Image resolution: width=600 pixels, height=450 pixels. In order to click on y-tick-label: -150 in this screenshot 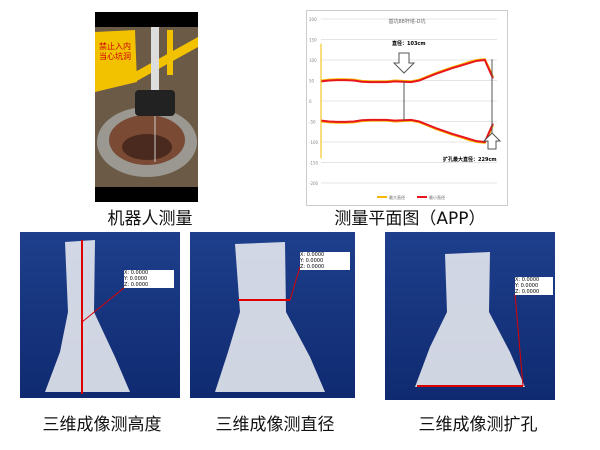, I will do `click(314, 163)`.